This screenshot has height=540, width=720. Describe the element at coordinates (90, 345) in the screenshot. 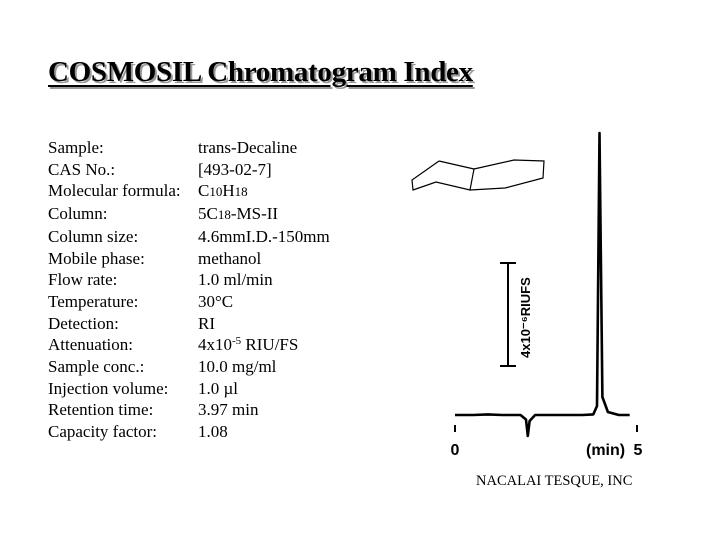

I see `spec-label: Attenuation:` at that location.